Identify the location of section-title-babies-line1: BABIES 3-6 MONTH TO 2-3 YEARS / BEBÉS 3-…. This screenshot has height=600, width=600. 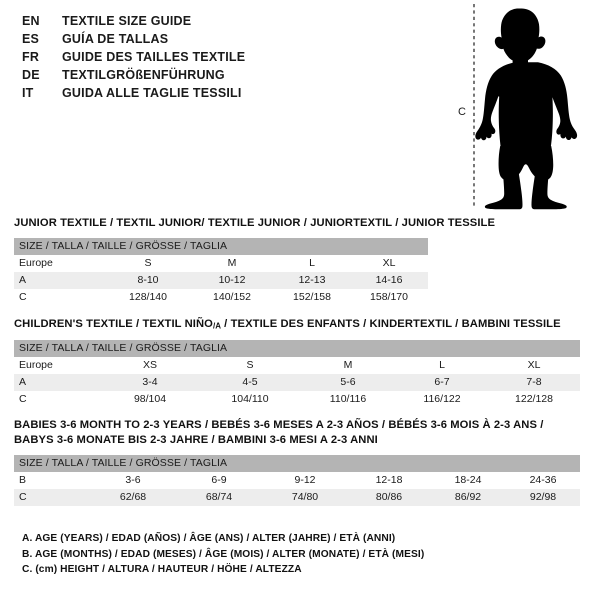
(279, 425).